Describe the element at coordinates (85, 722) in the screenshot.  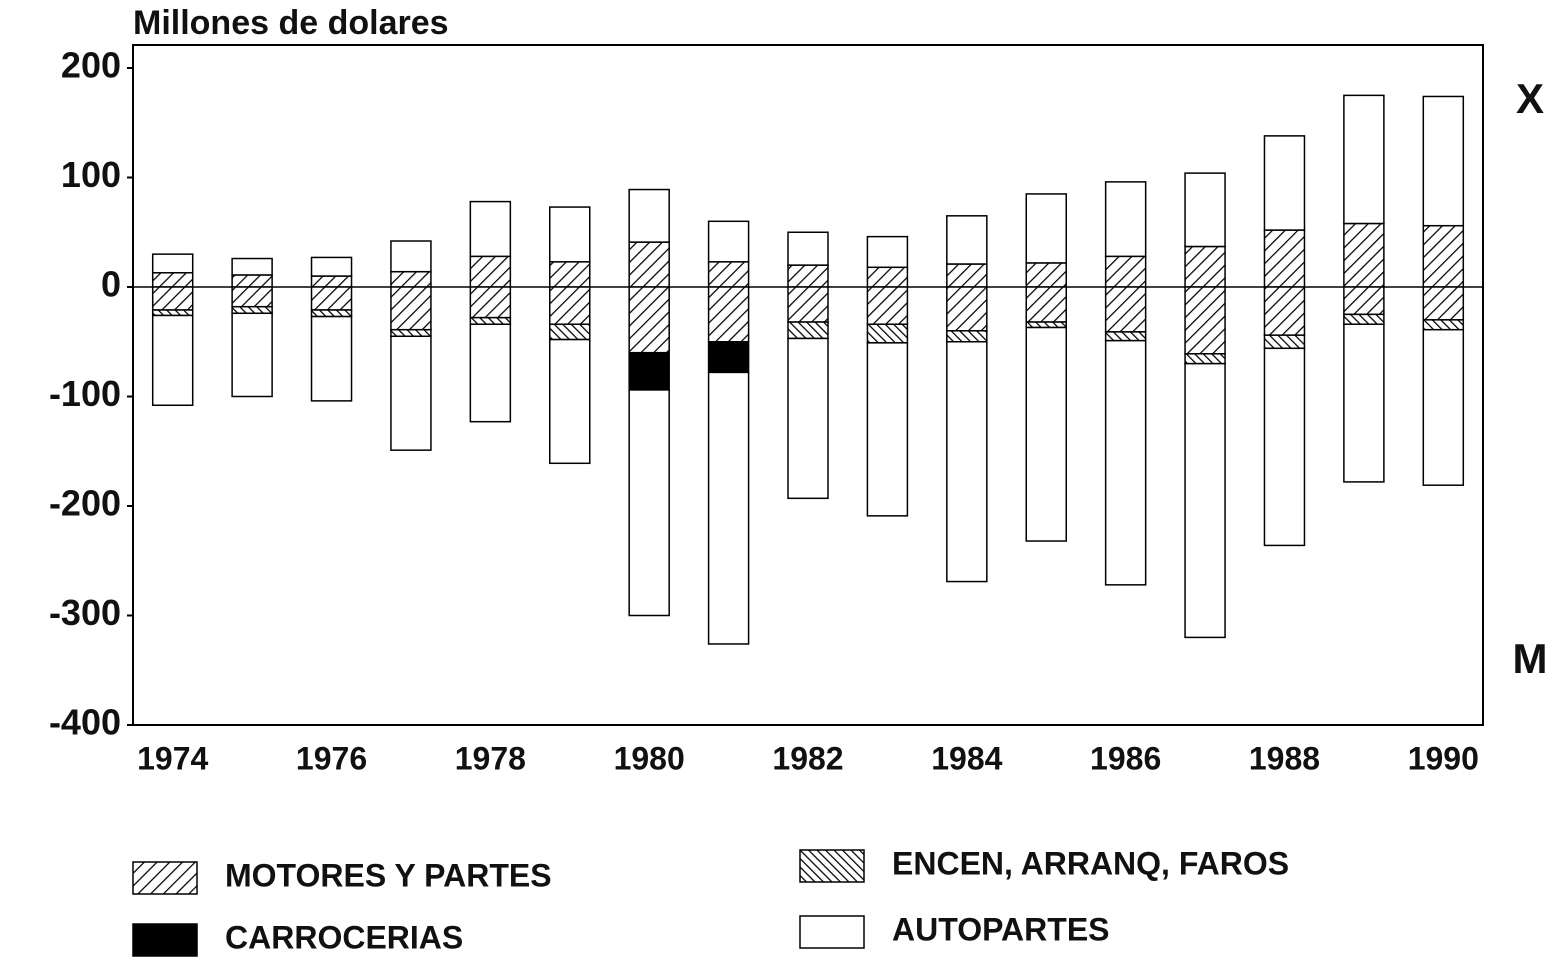
I see `y-tick-label: -400` at that location.